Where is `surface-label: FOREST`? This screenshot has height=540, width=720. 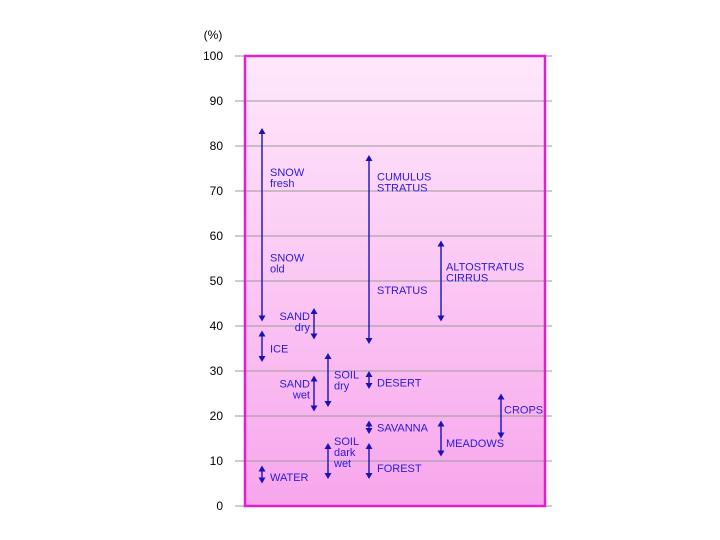 surface-label: FOREST is located at coordinates (399, 469).